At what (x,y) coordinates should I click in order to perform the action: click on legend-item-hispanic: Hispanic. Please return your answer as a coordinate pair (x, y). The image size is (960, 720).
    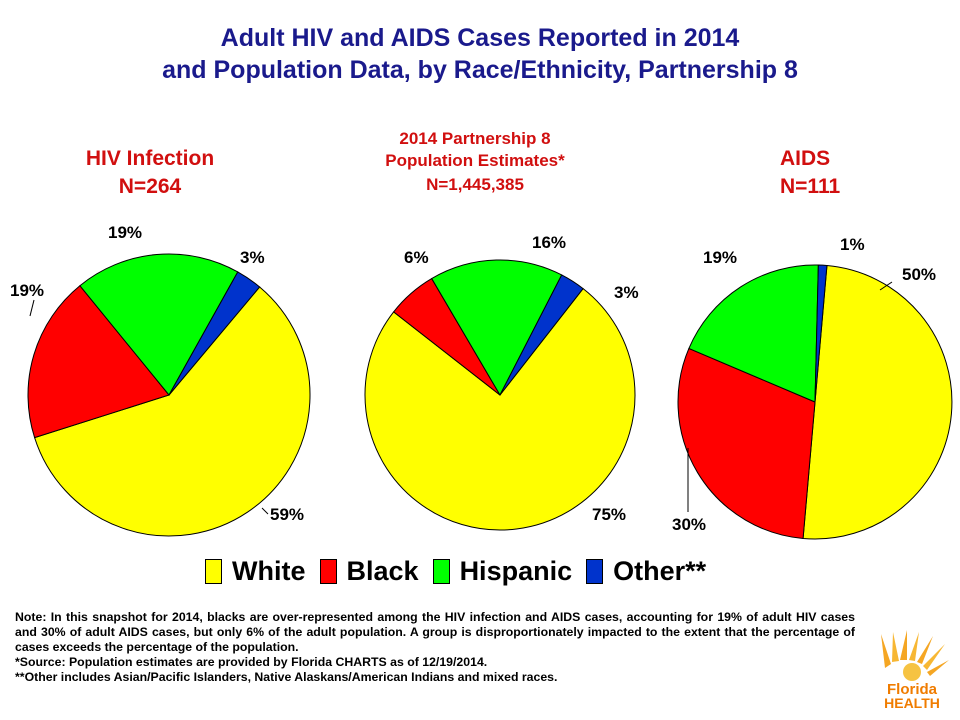
    Looking at the image, I should click on (502, 571).